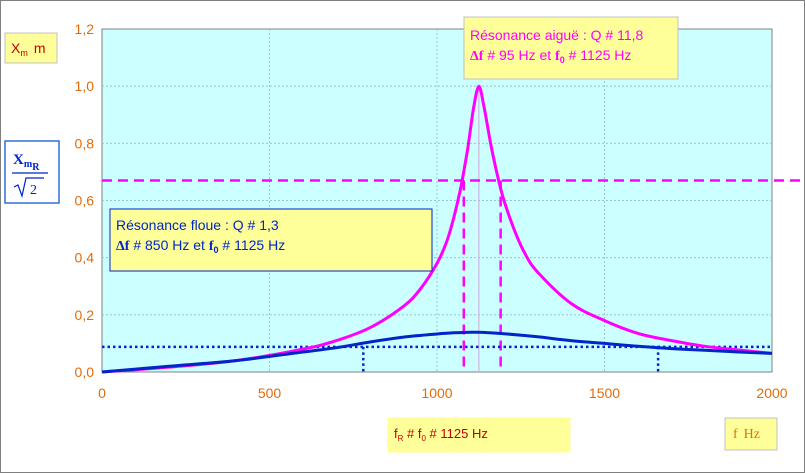 The image size is (805, 473). I want to click on y-tick-label: 0,0, so click(85, 372).